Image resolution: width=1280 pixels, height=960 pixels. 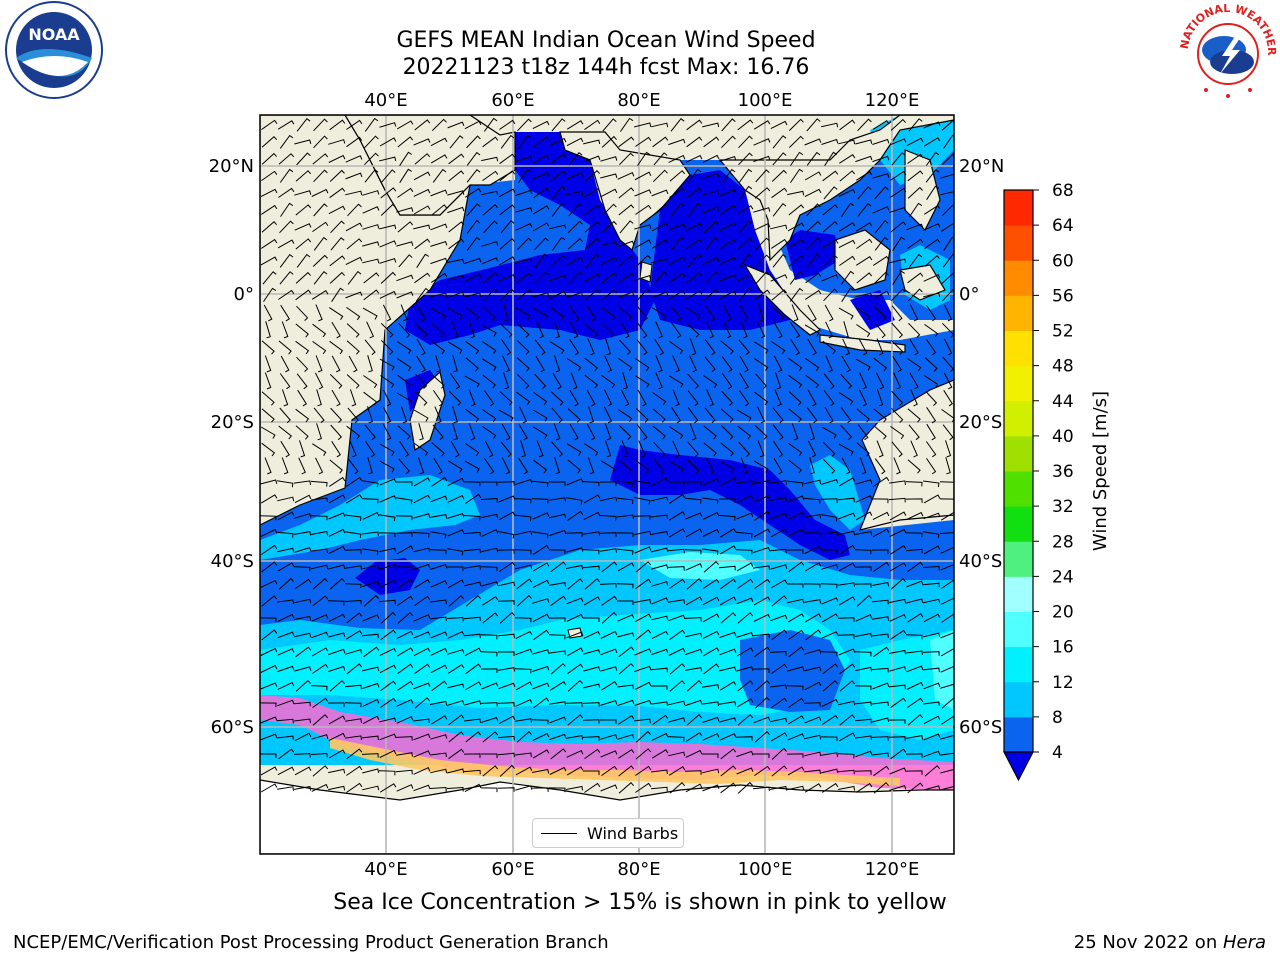 I want to click on wind-patch-low, so click(x=792, y=671).